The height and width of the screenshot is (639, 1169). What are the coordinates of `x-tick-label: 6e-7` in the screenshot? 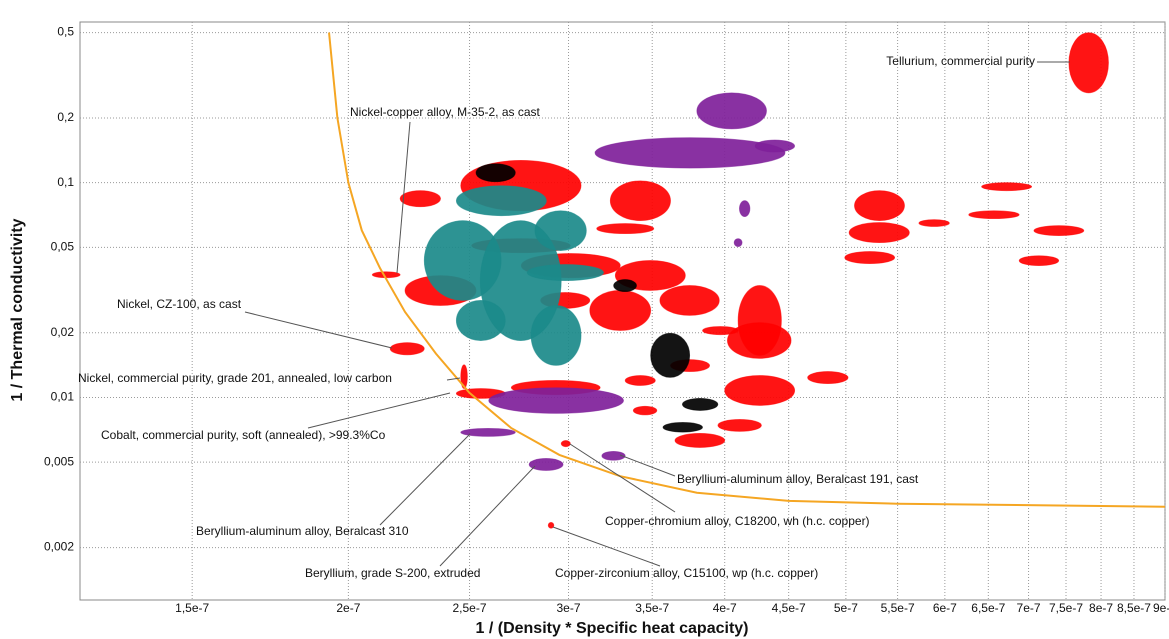 It's located at (945, 608).